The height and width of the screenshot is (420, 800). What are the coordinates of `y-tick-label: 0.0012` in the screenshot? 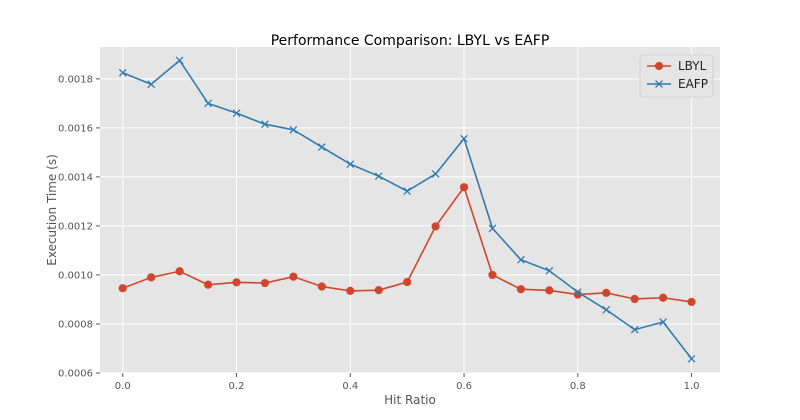 It's located at (75, 226).